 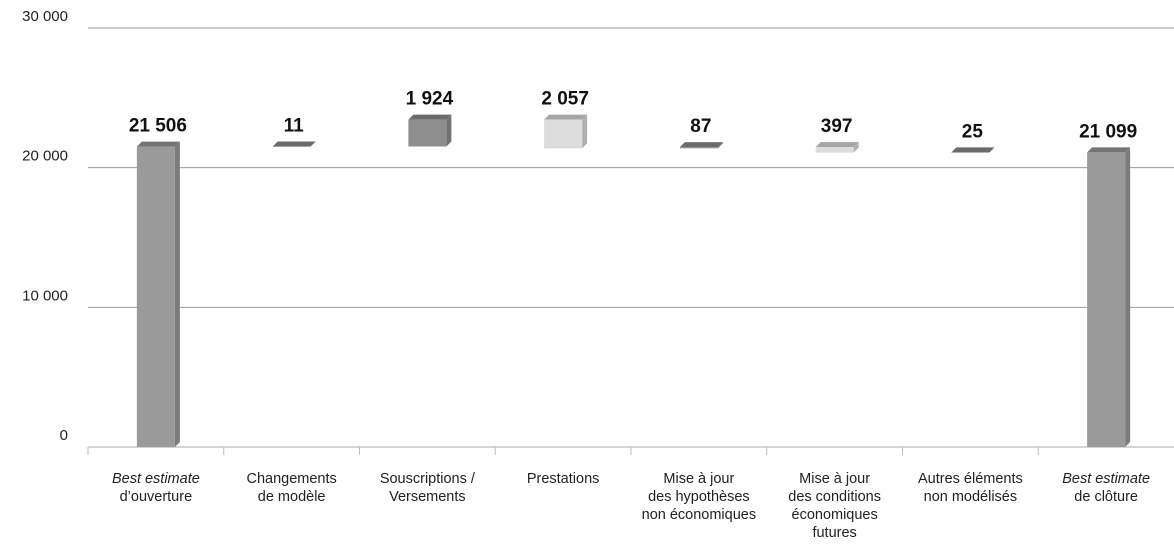 I want to click on x-tick-label: Autres éléments, so click(x=970, y=479).